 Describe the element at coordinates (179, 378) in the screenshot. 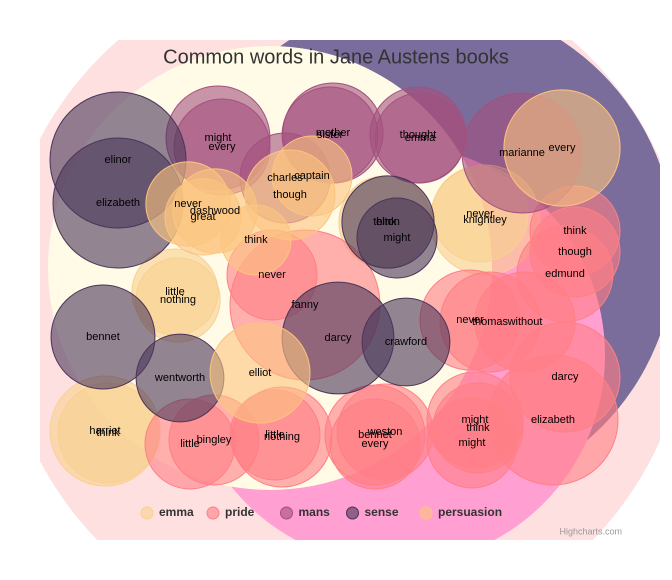

I see `bubble-label: wentworth` at that location.